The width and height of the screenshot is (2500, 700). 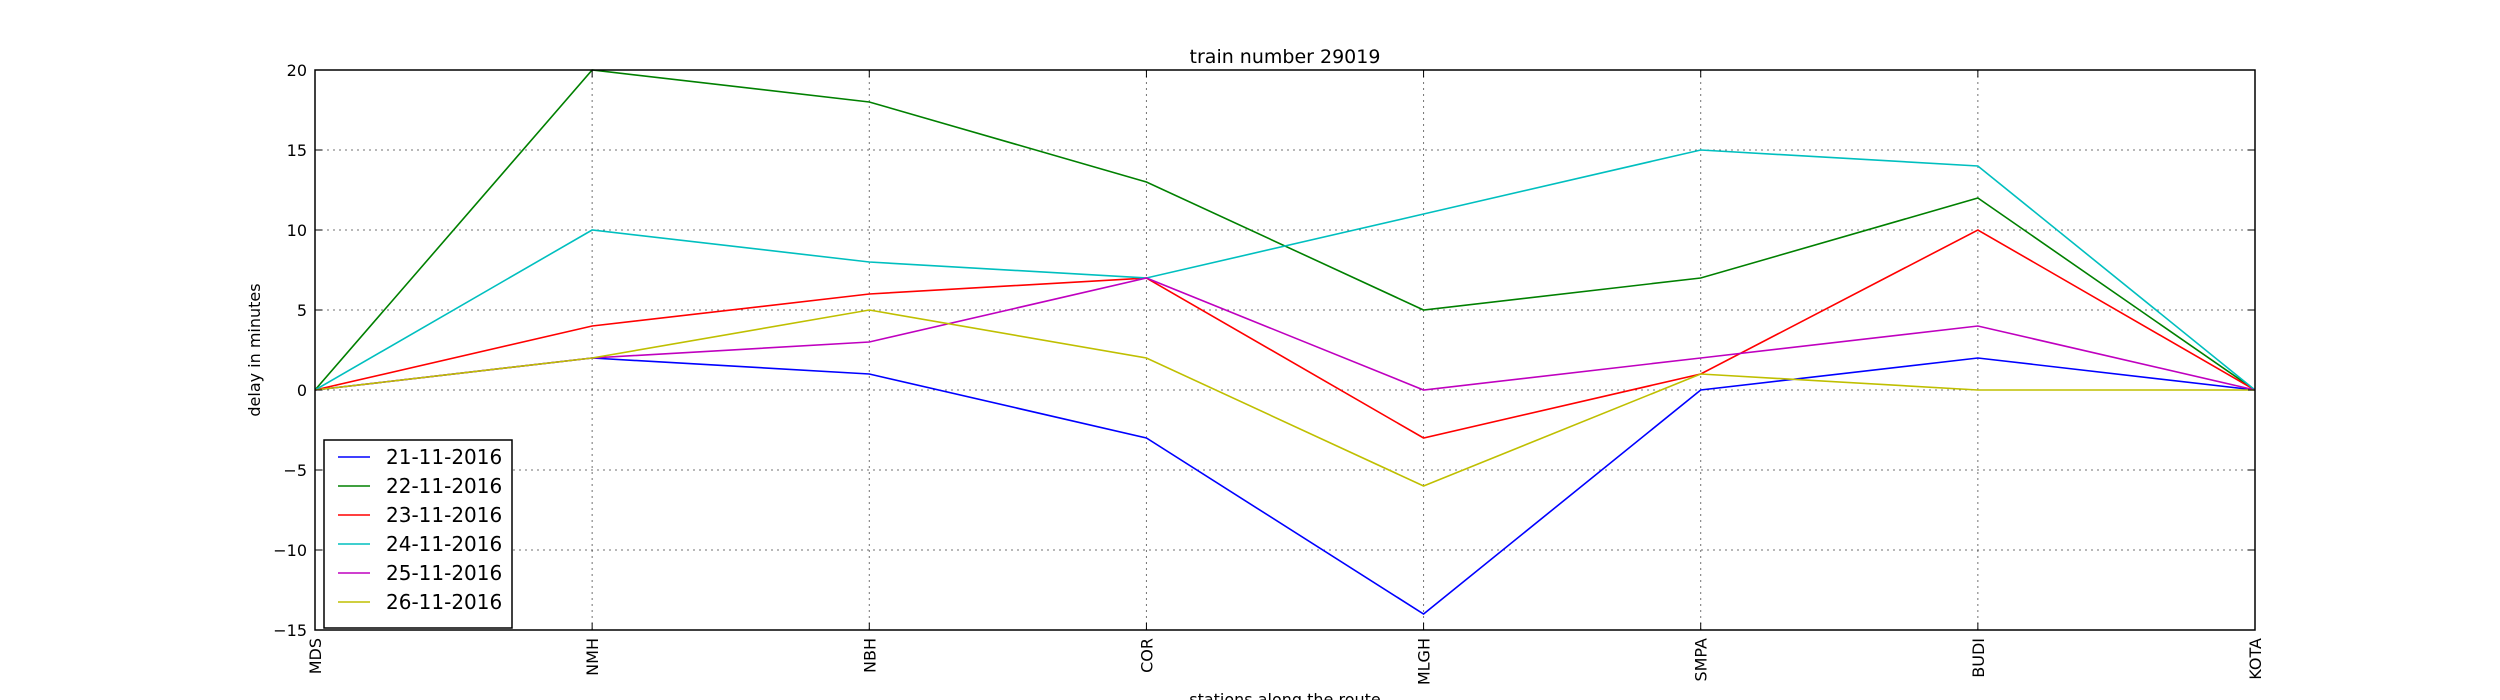 I want to click on chart-title: train number 29019, so click(x=1285, y=57).